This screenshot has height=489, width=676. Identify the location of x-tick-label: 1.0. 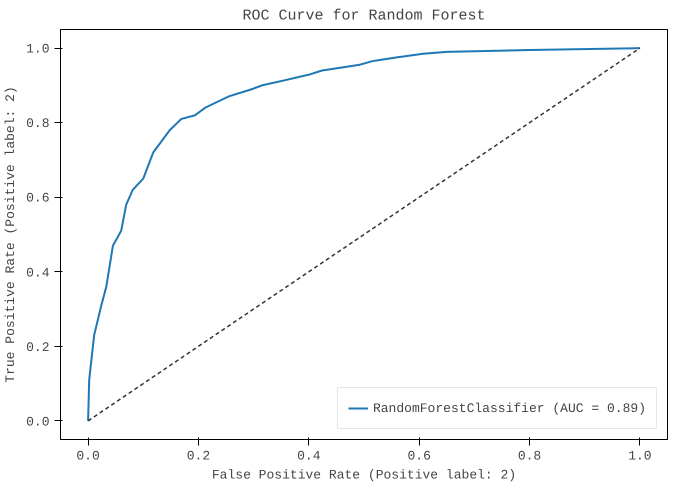
(640, 456).